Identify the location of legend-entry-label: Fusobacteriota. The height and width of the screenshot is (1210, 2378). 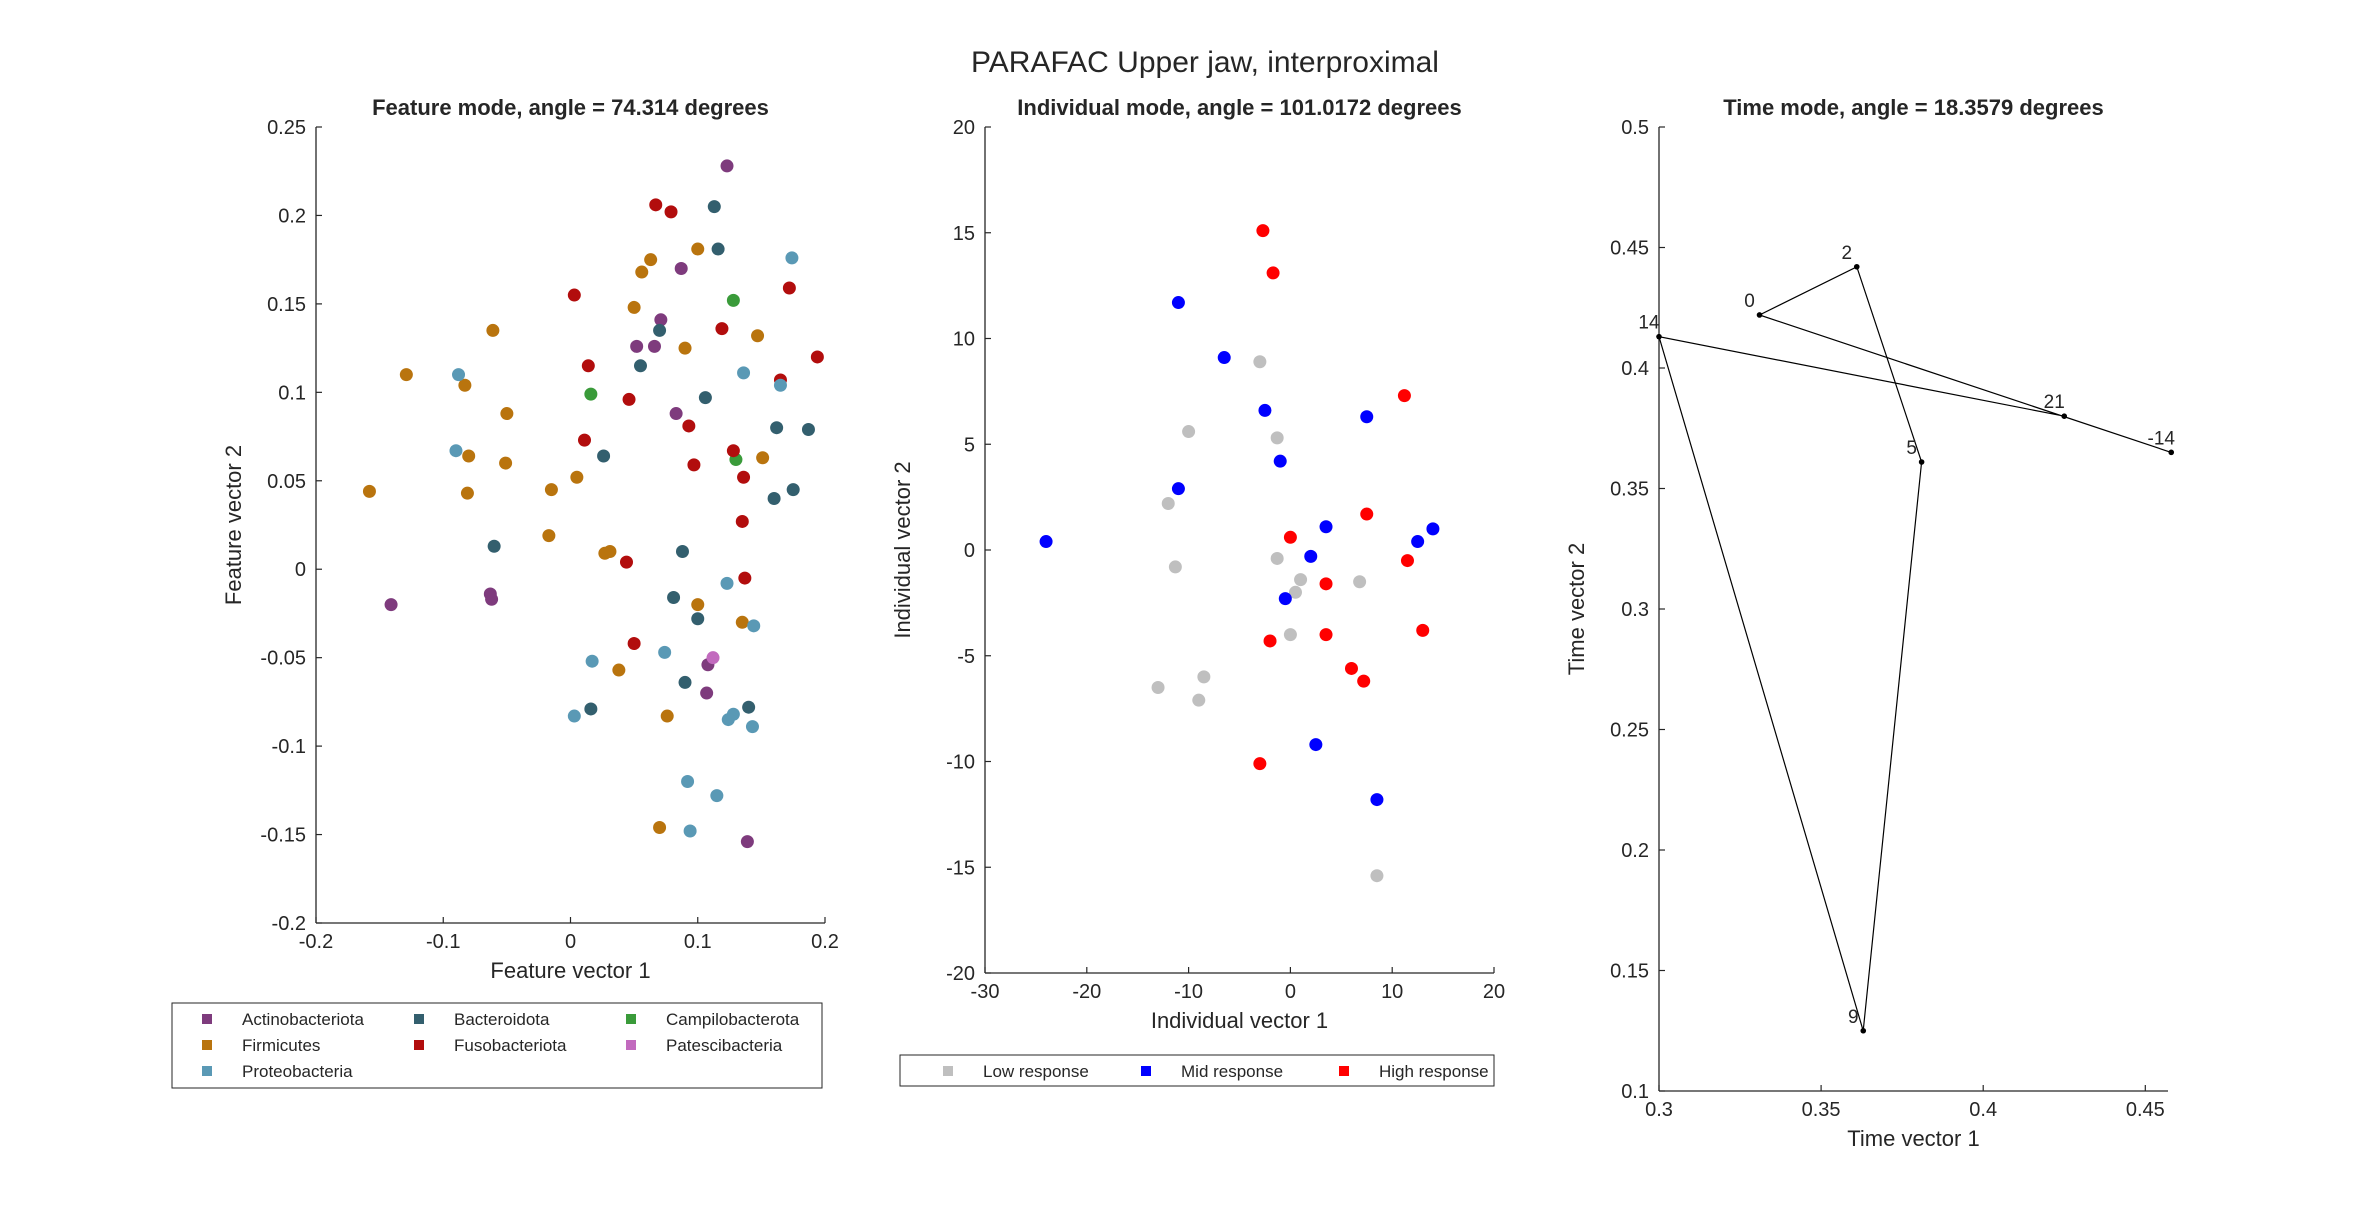
(510, 1045).